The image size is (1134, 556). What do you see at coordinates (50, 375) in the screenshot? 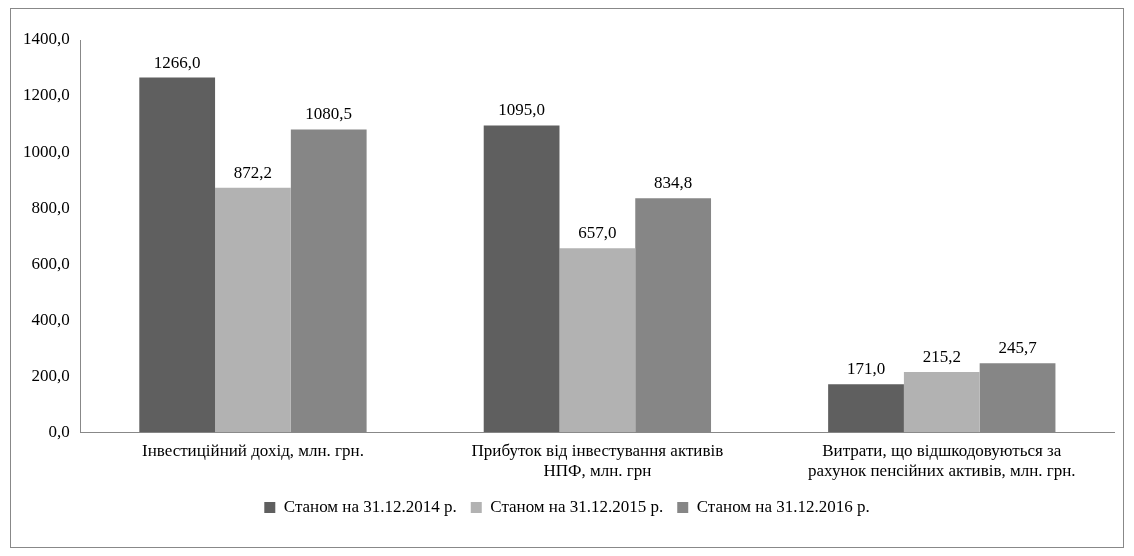
I see `y-tick-label: 200,0` at bounding box center [50, 375].